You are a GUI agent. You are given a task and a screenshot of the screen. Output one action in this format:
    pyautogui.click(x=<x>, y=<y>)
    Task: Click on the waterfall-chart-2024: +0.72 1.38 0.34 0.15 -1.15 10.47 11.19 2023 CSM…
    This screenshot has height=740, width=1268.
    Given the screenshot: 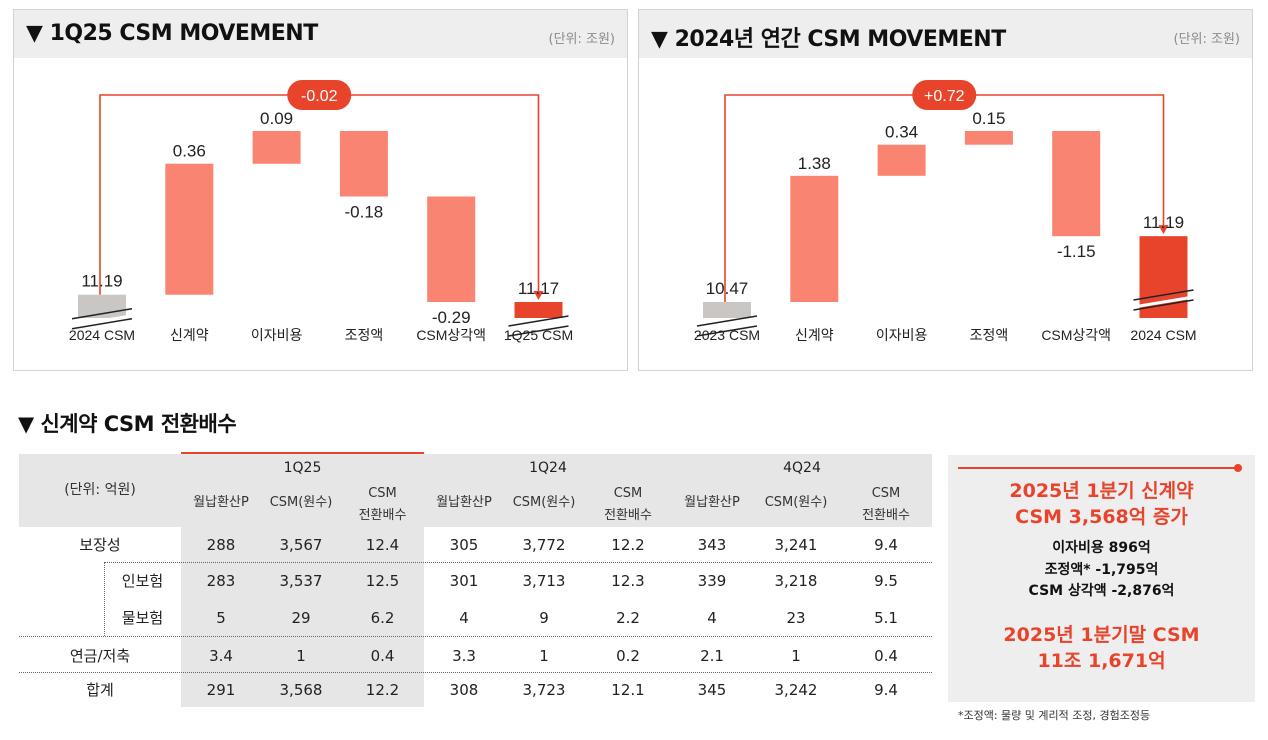 What is the action you would take?
    pyautogui.click(x=945, y=211)
    